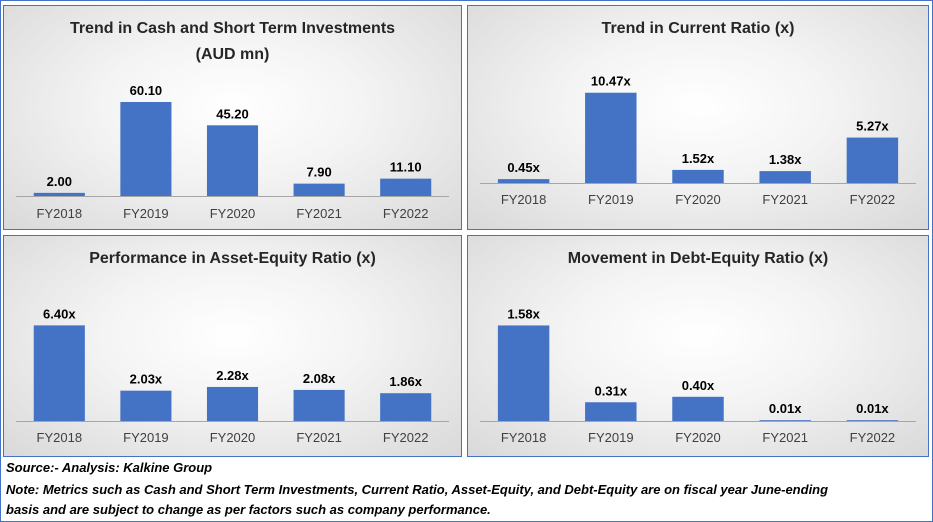 The image size is (933, 522). What do you see at coordinates (405, 381) in the screenshot?
I see `data-label: 1.86x` at bounding box center [405, 381].